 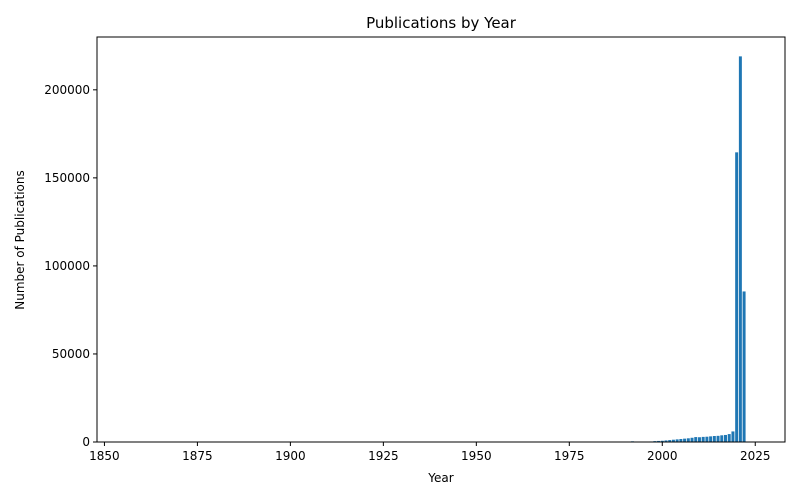 I want to click on bar-2021, so click(x=740, y=249).